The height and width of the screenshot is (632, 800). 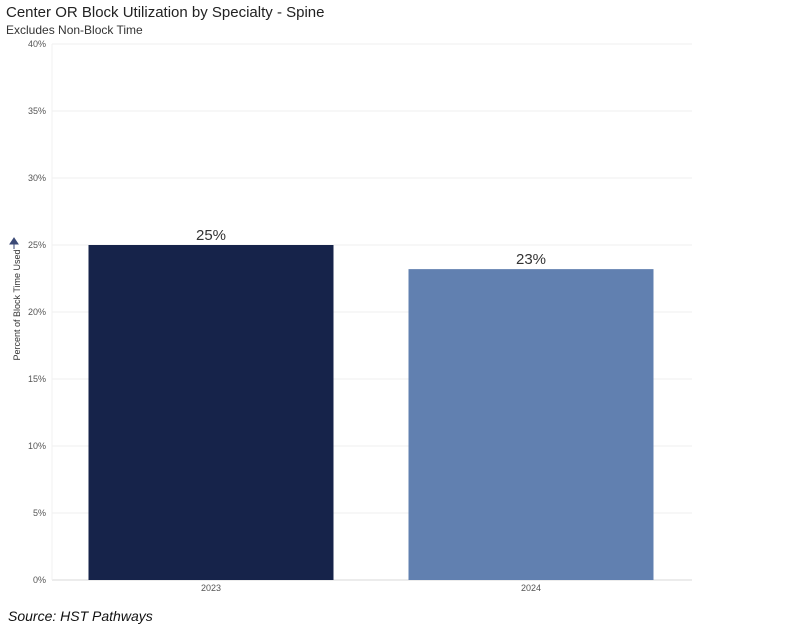 What do you see at coordinates (74, 30) in the screenshot?
I see `chart-subtitle: Excludes Non-Block Time` at bounding box center [74, 30].